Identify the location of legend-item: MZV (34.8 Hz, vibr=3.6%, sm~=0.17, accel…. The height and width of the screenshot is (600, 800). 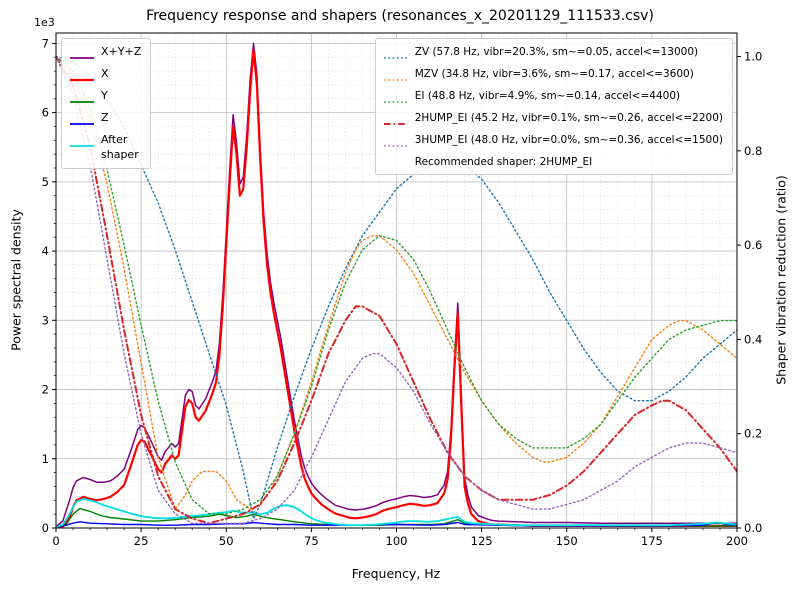
(553, 77).